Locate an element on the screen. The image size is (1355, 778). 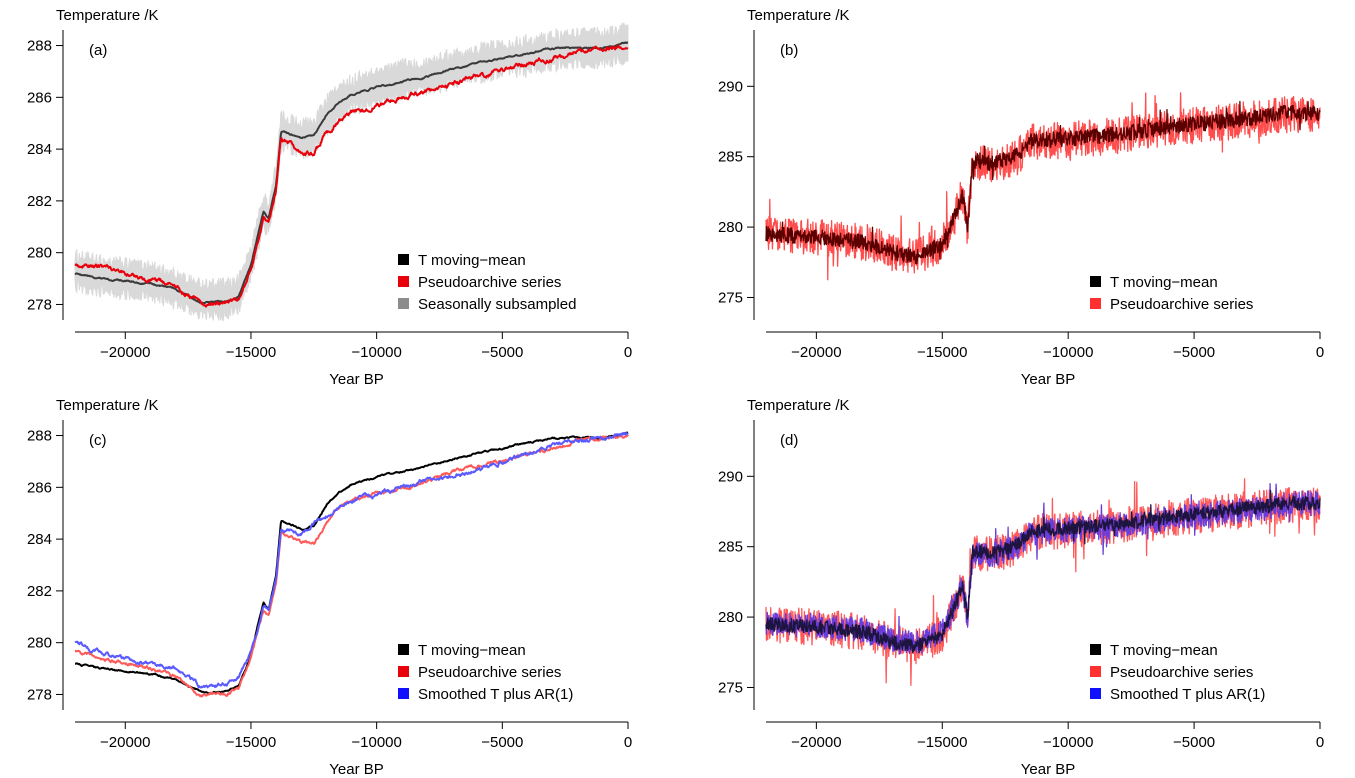
legend-label: Seasonally subsampled is located at coordinates (497, 304).